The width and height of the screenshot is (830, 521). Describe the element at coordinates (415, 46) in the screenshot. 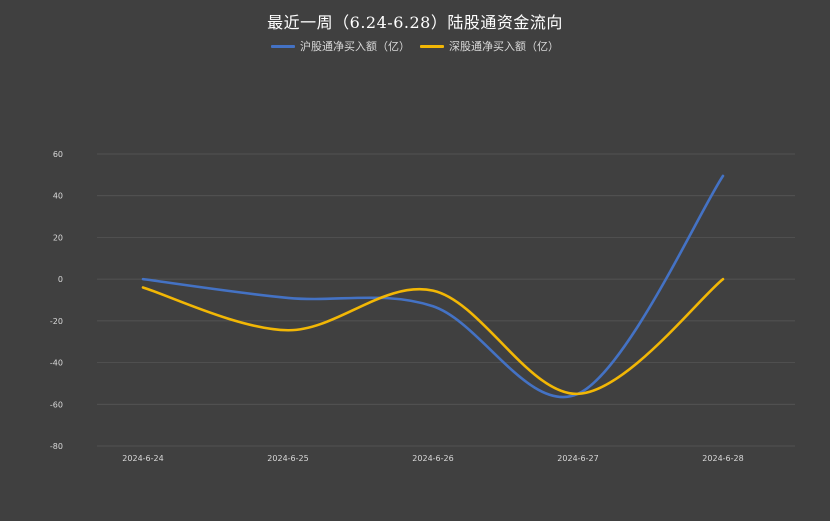

I see `legend: 沪股通净买入额（亿） 深股通净买入额（亿）` at that location.